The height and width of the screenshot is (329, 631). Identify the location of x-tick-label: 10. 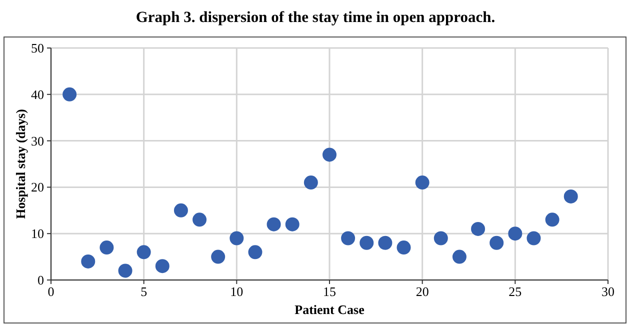
(237, 291).